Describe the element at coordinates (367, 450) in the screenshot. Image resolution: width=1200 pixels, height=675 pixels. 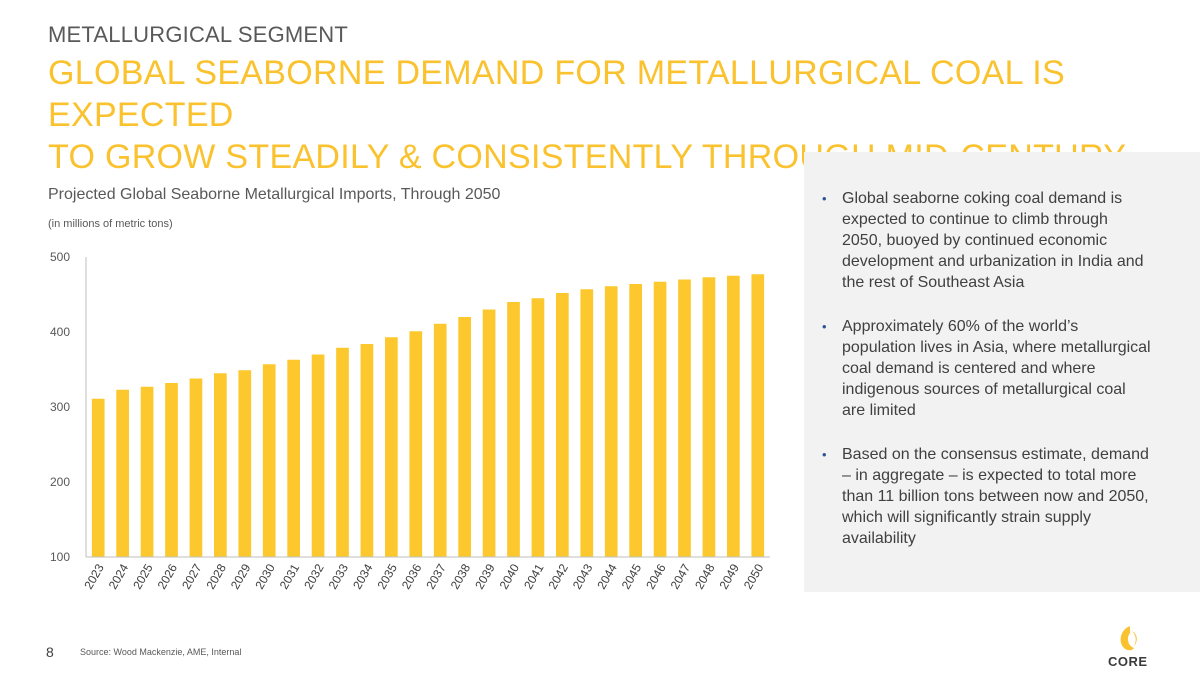
I see `bar-2034` at that location.